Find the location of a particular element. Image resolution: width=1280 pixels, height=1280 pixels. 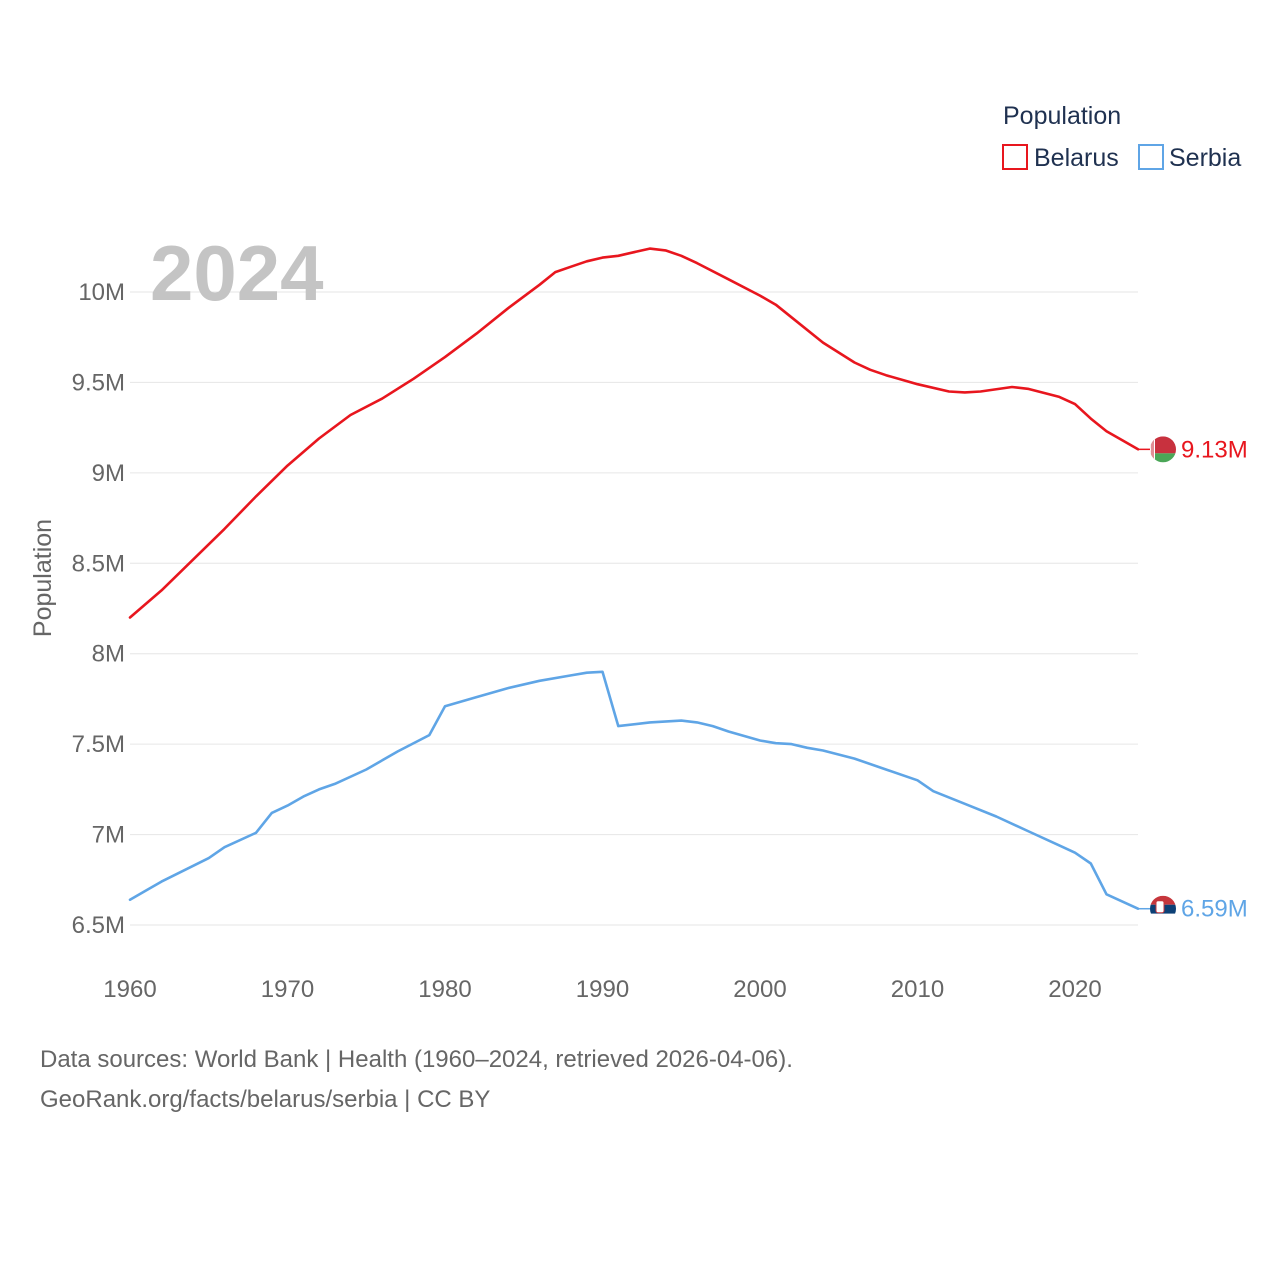

x-axis-ticks: 1960 1970 1980 1990 2000 2010 2020 is located at coordinates (602, 989).